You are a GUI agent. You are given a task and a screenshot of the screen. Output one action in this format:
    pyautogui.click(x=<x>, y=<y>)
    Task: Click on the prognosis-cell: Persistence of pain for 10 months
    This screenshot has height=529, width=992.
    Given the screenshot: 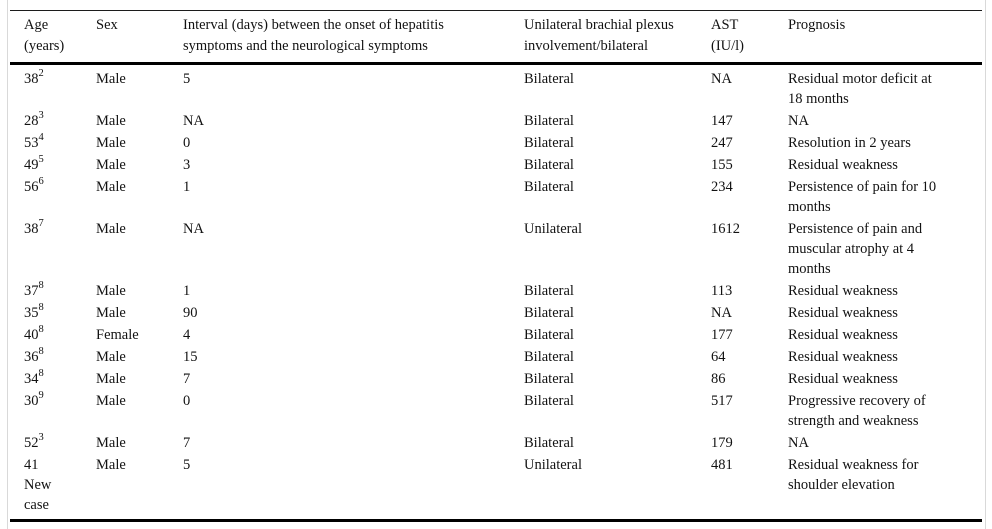 What is the action you would take?
    pyautogui.click(x=862, y=197)
    